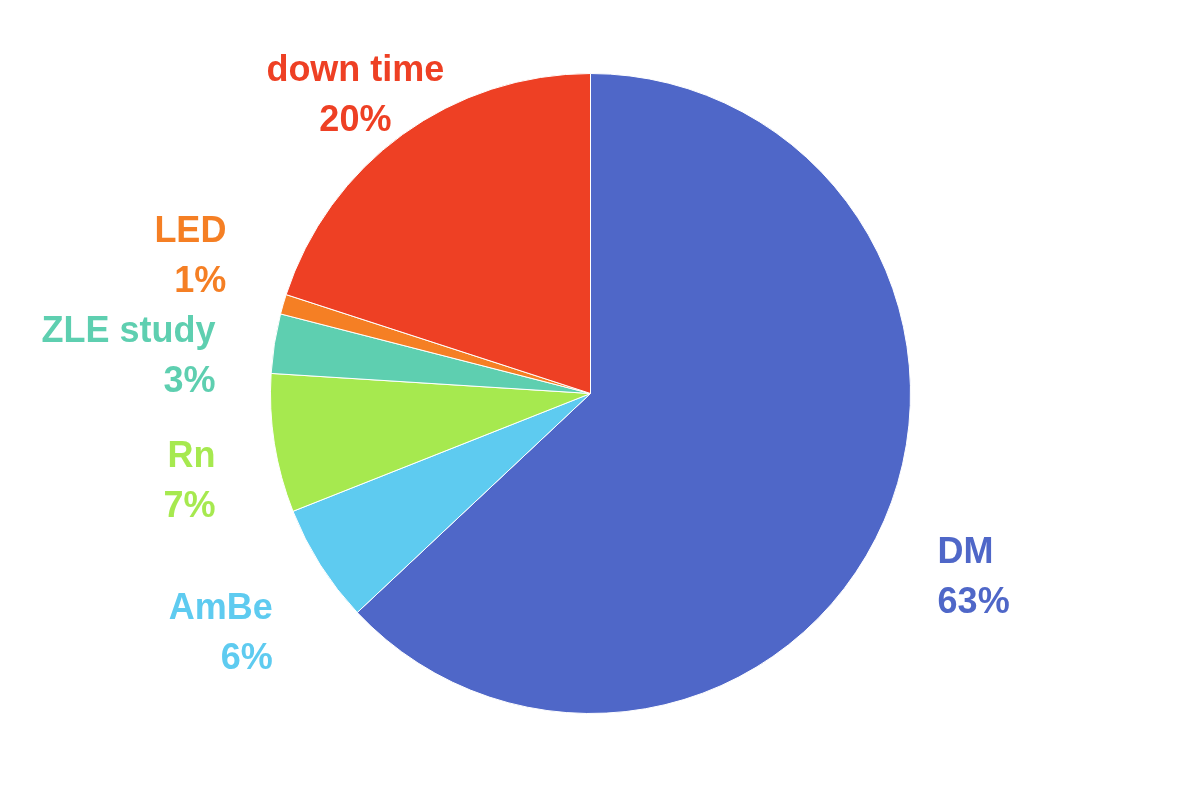 The width and height of the screenshot is (1181, 787). I want to click on data-label: 1%, so click(200, 279).